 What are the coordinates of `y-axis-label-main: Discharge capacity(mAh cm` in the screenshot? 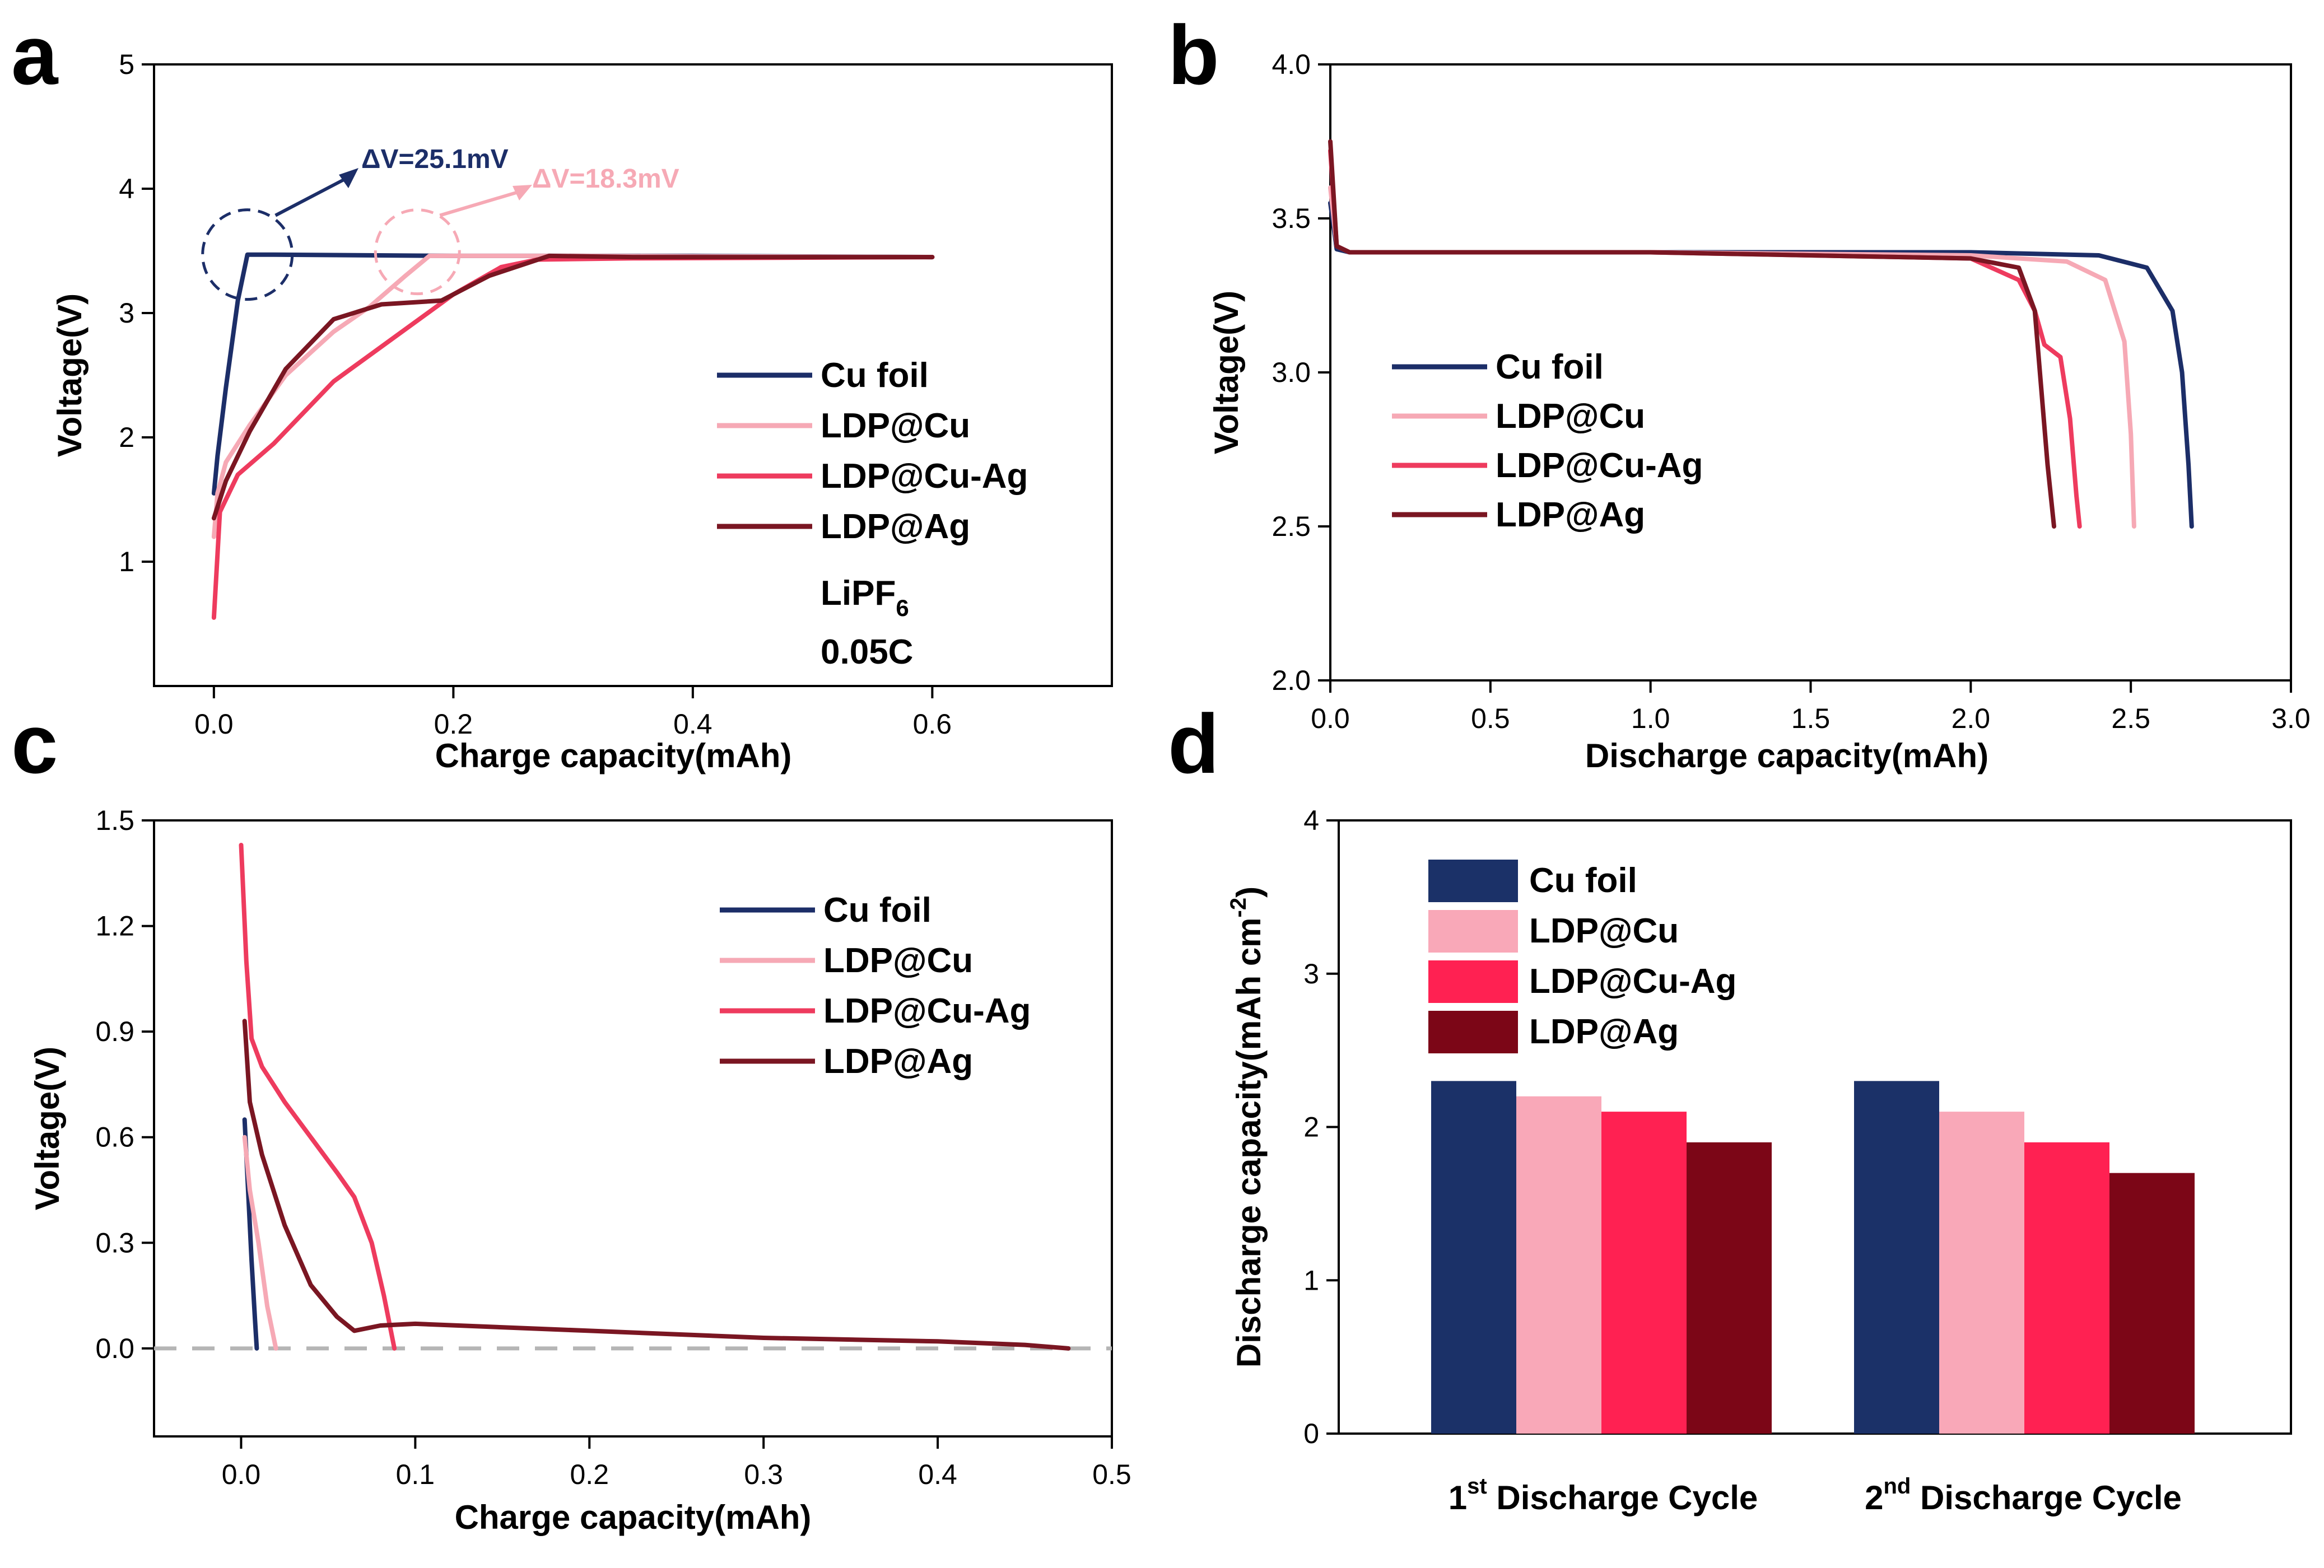 It's located at (1249, 1143).